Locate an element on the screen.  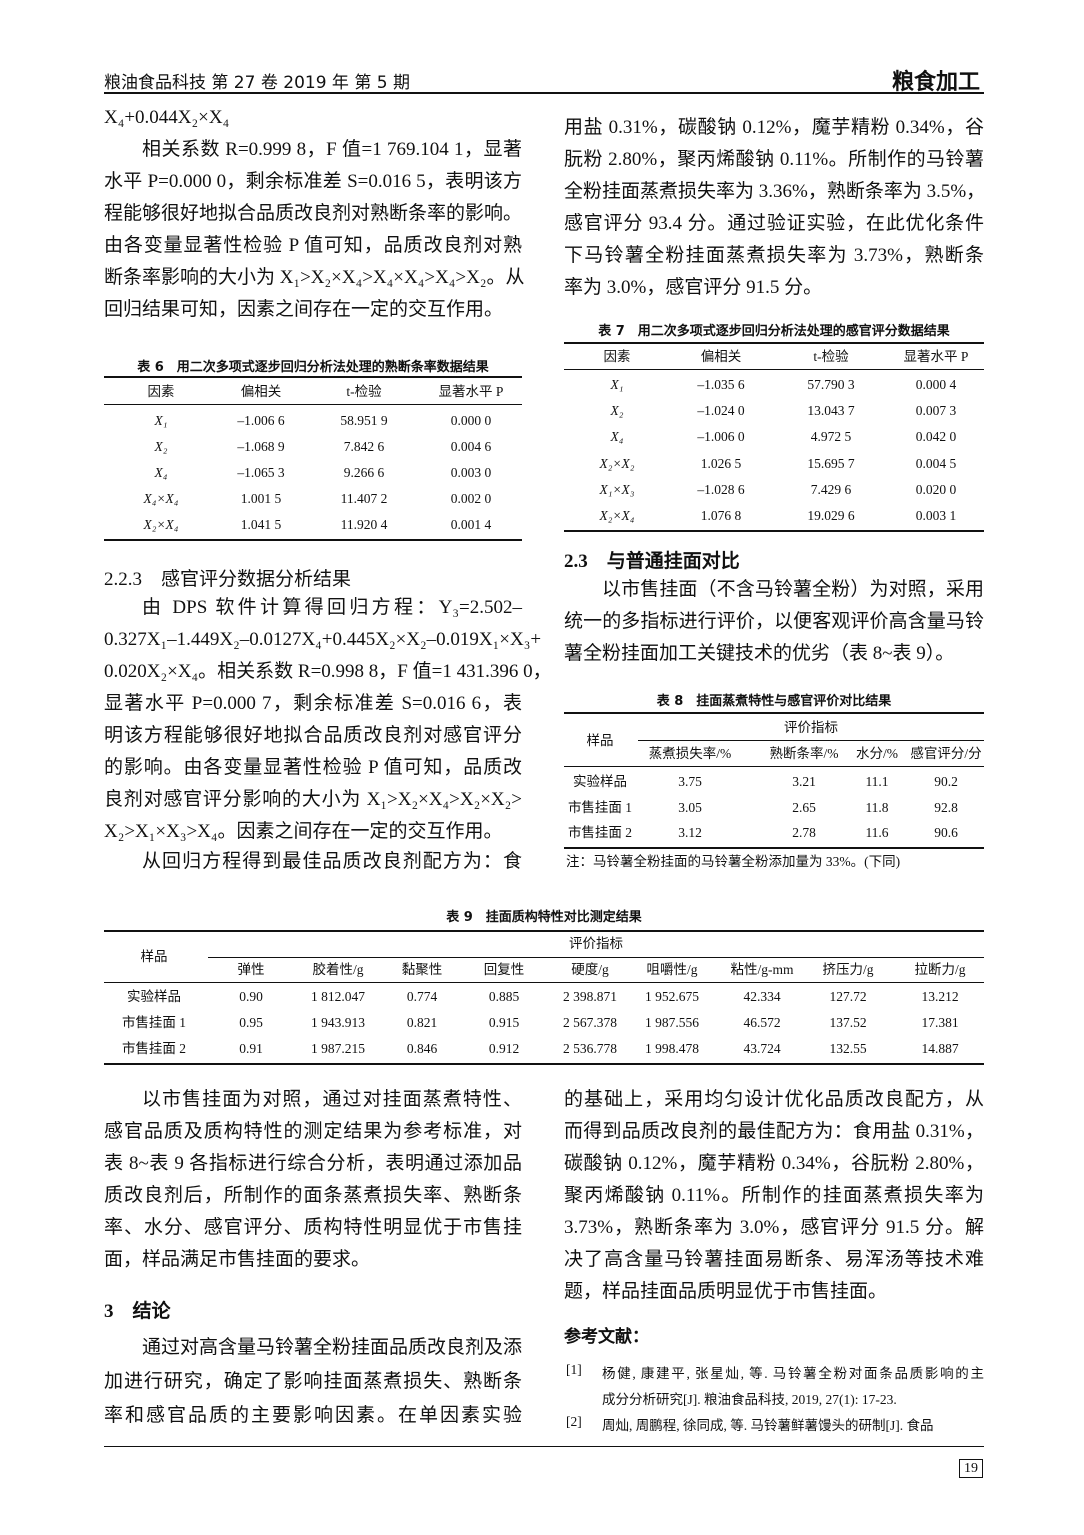
reference-text: 杨健, 康建平, 张星灿, 等. 马铃薯全粉对面条品质影响的主 is located at coordinates (793, 1373).